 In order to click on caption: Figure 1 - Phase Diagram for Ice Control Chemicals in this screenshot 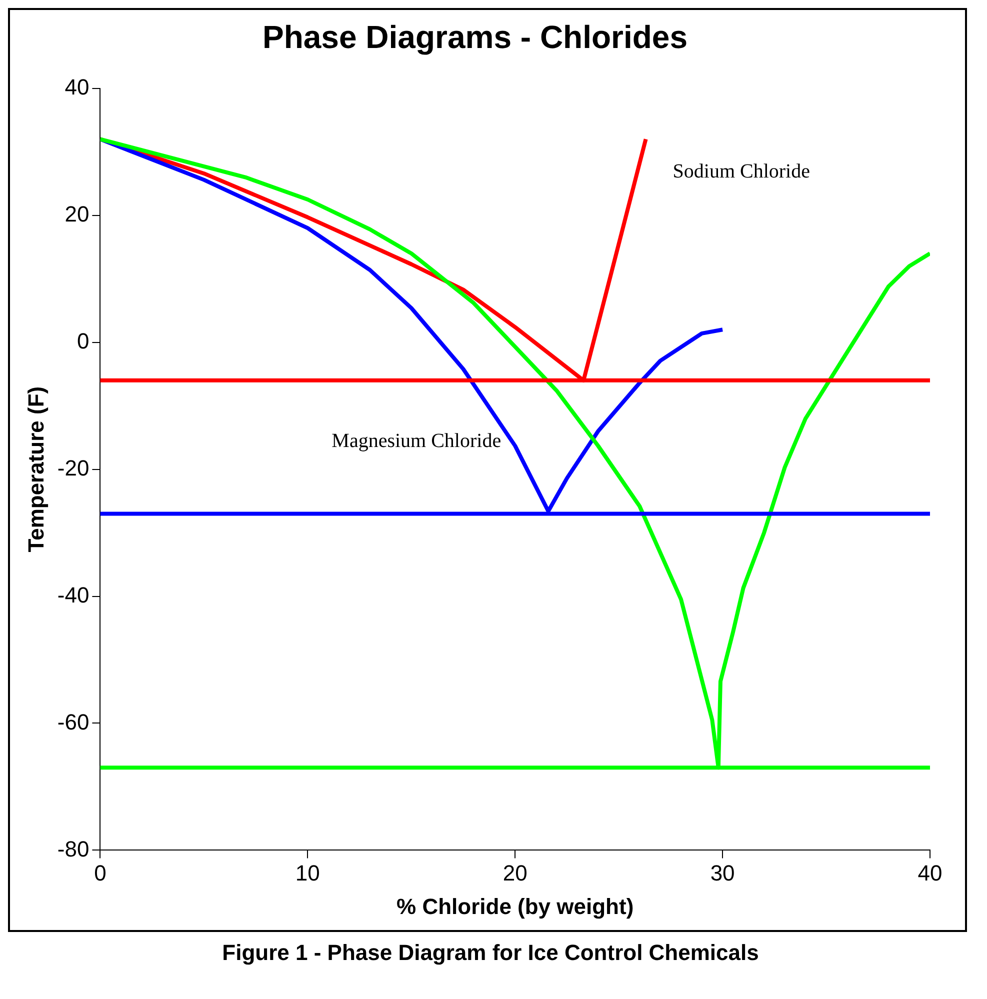, I will do `click(490, 953)`.